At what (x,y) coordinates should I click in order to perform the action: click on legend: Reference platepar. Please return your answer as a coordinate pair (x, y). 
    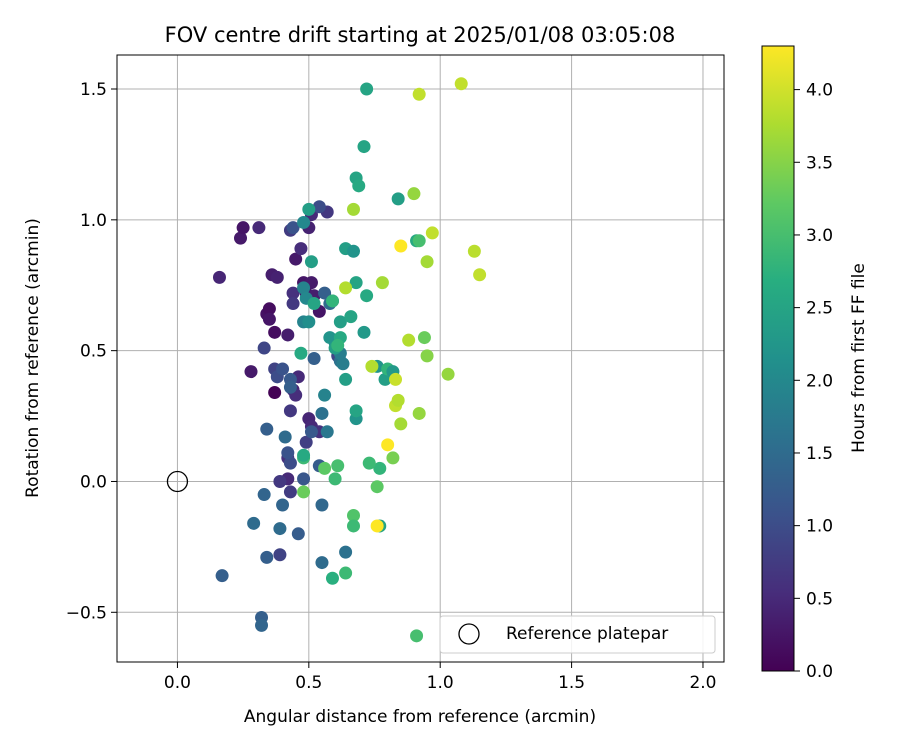
    Looking at the image, I should click on (577, 634).